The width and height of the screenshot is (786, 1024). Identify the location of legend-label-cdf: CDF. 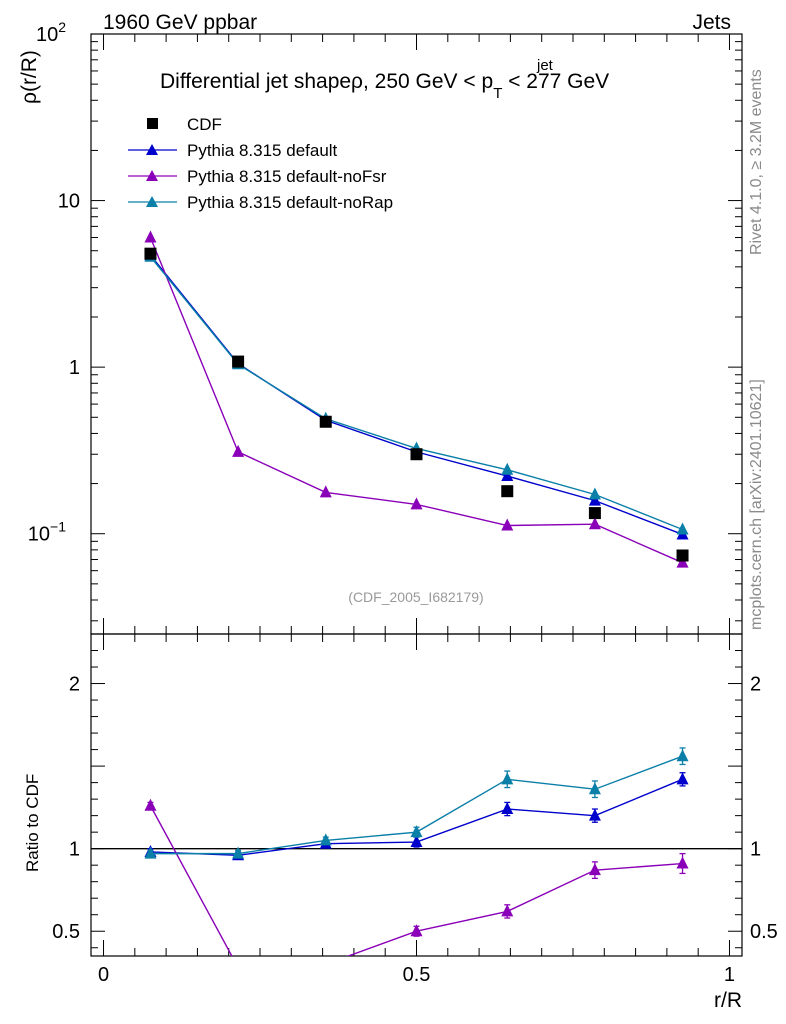
(204, 124).